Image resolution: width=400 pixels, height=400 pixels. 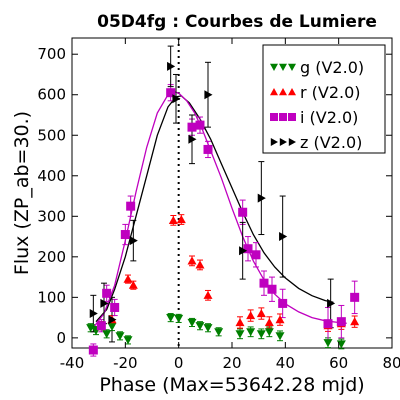 What do you see at coordinates (22, 193) in the screenshot?
I see `y-axis-title: Flux (ZP_ab=30.)` at bounding box center [22, 193].